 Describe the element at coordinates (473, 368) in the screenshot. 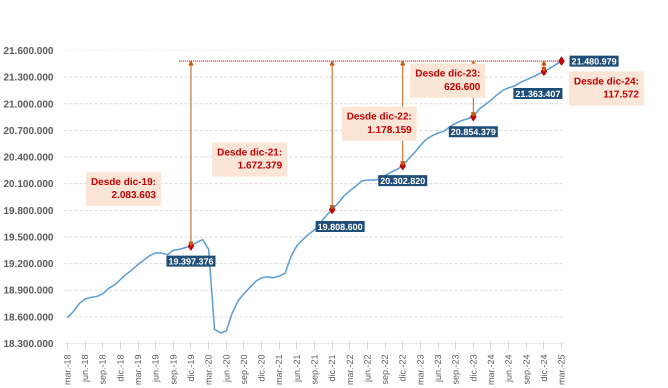

I see `x-tick-label: dic.-23` at that location.